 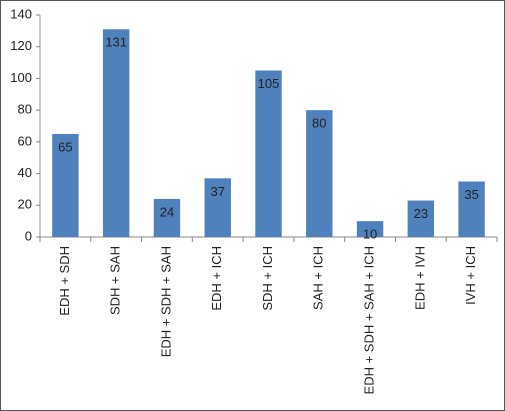 I want to click on x-tick-label: SAH + ICH, so click(x=318, y=278).